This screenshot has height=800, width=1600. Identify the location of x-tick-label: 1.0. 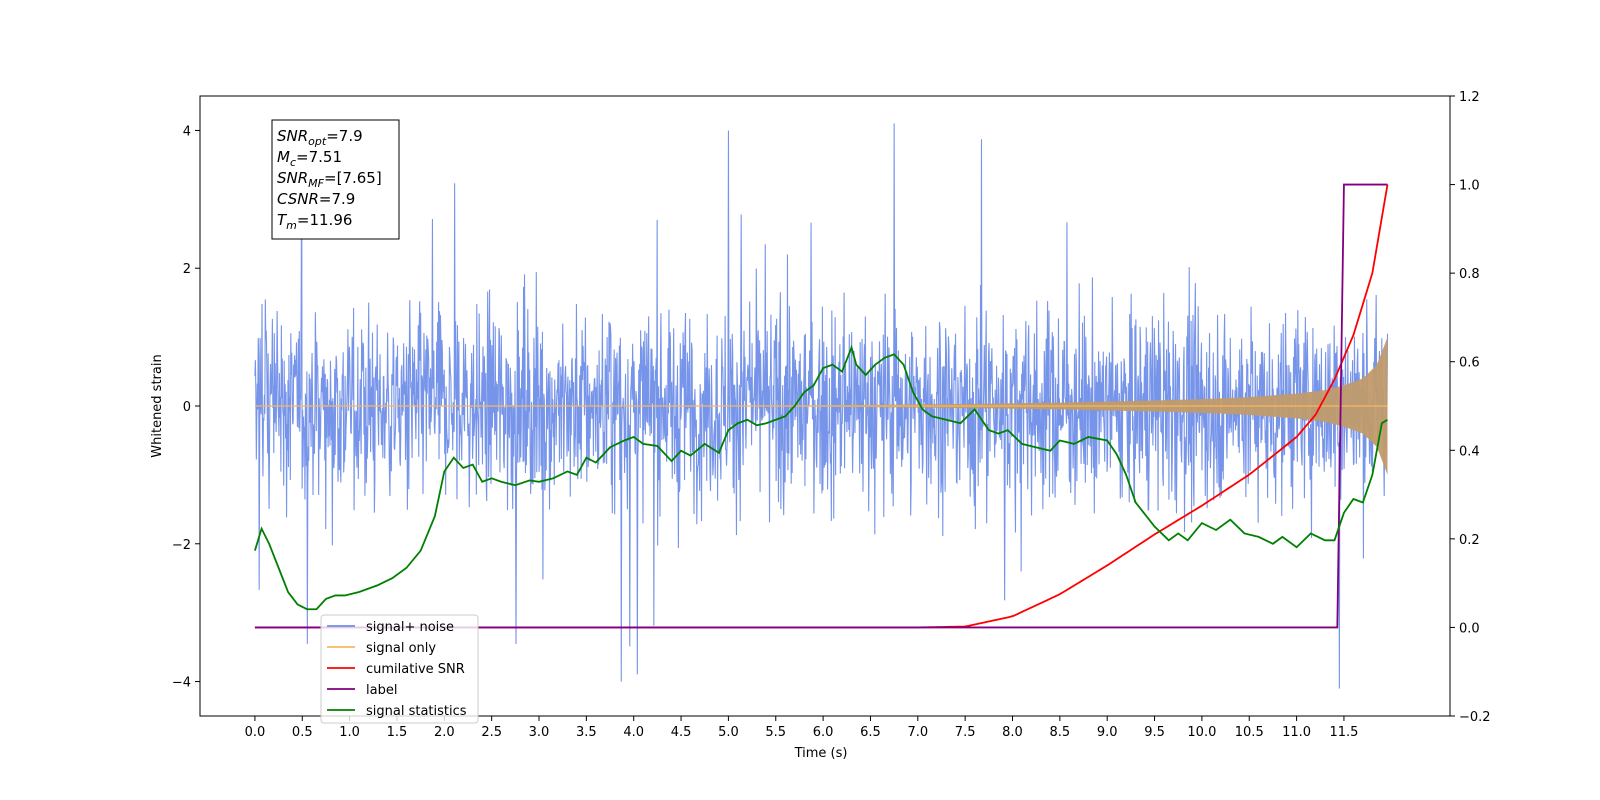
(349, 732).